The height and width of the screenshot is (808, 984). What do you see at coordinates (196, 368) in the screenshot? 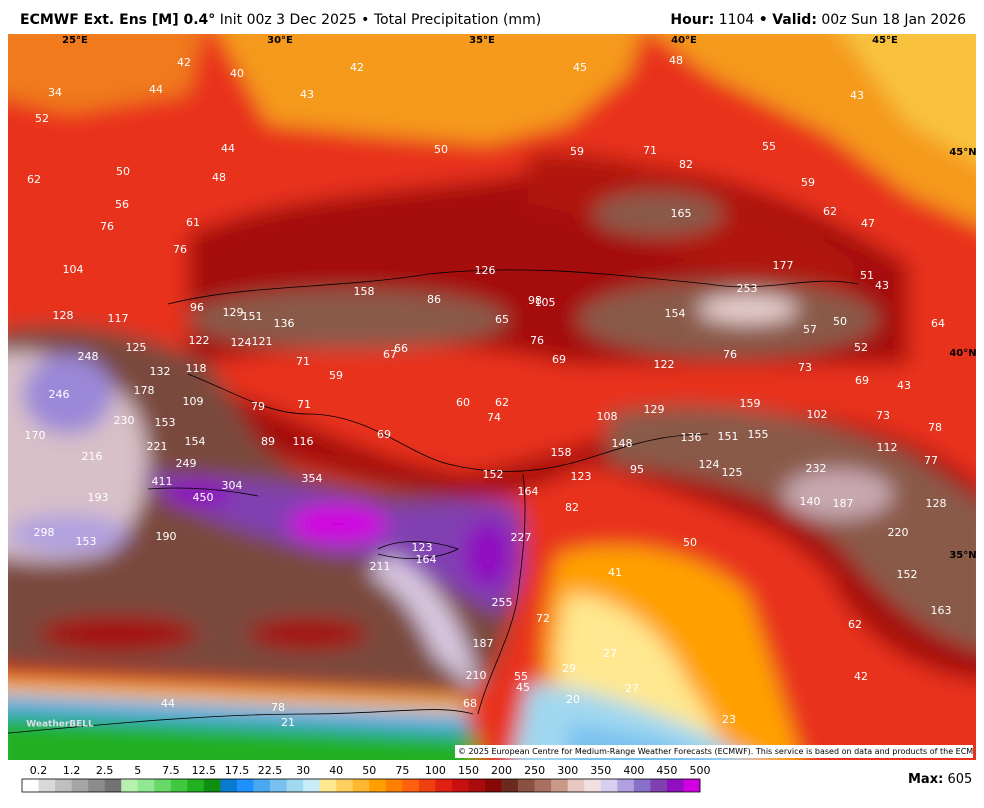
I see `value-label: 118` at bounding box center [196, 368].